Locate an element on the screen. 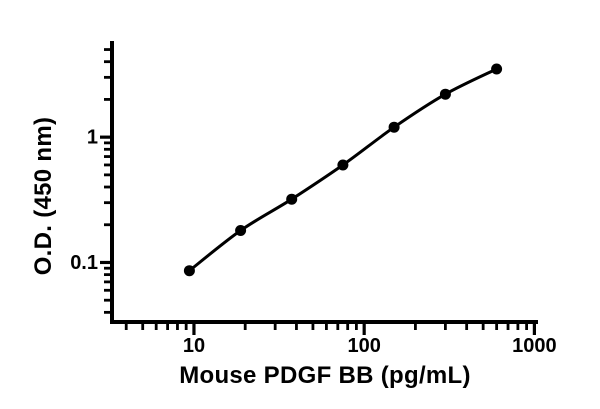 The height and width of the screenshot is (409, 600). x-axis-title: Mouse PDGF BB (pg/mL) is located at coordinates (325, 375).